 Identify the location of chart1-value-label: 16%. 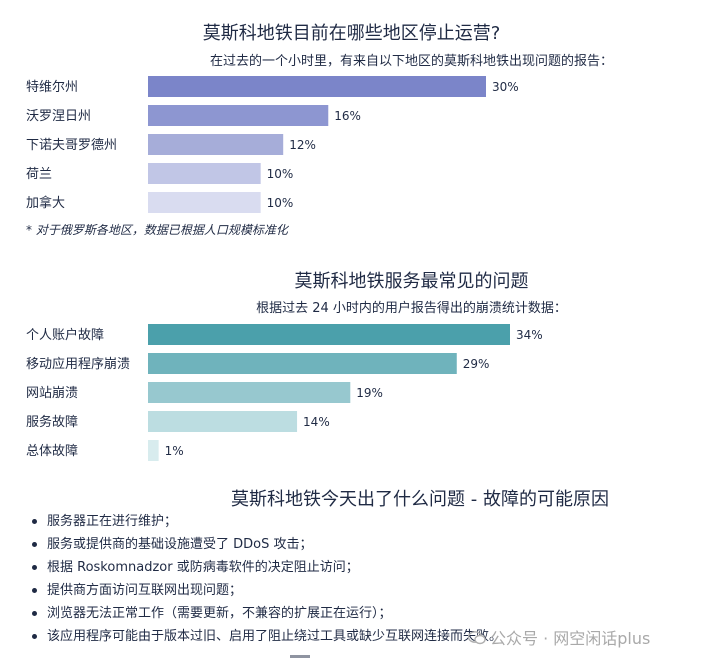
(347, 116).